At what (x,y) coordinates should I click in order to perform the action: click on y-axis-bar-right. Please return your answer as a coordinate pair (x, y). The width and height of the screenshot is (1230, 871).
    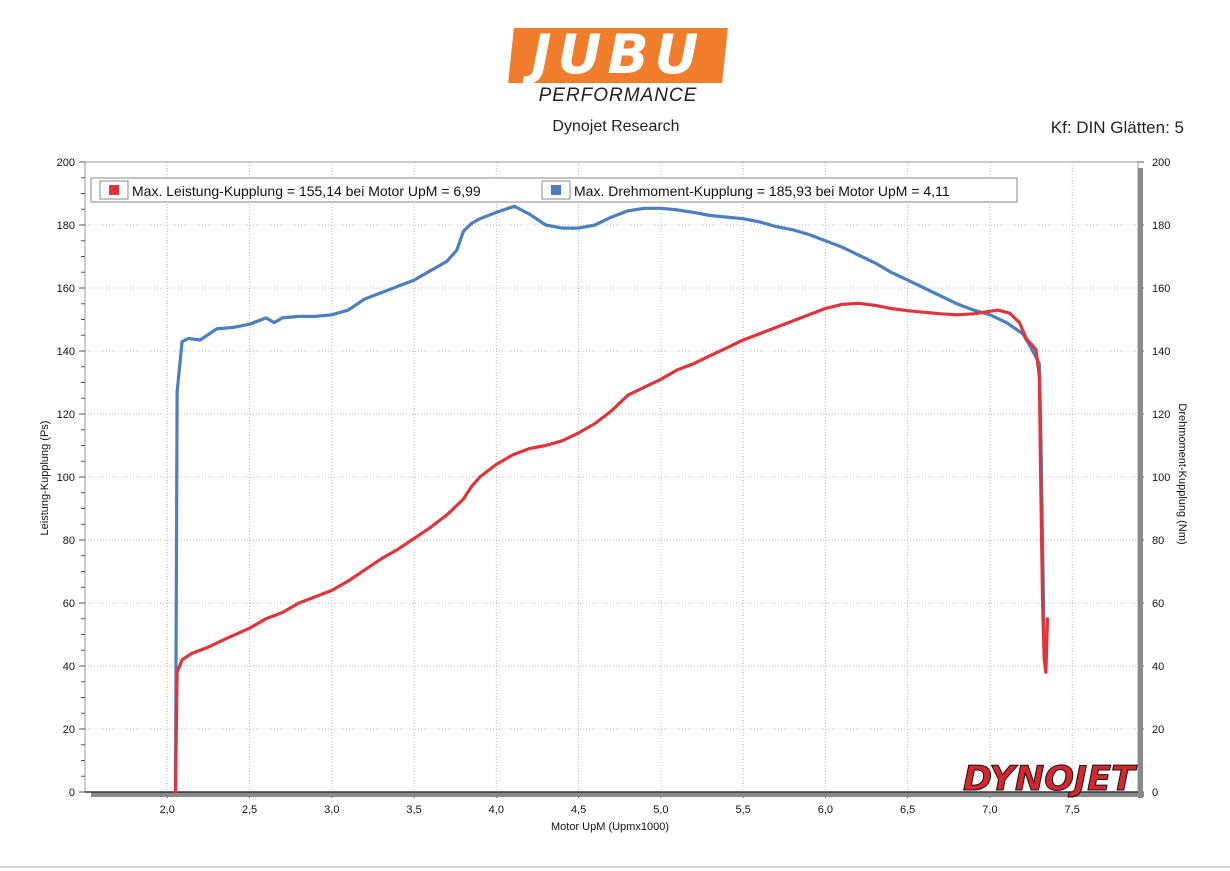
    Looking at the image, I should click on (1140, 483).